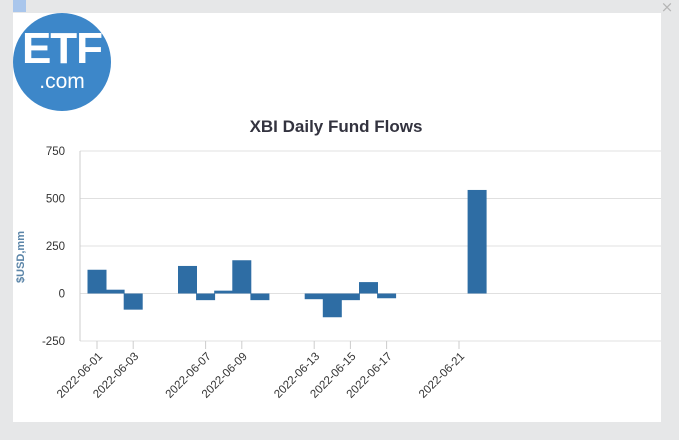 This screenshot has height=440, width=679. Describe the element at coordinates (55, 247) in the screenshot. I see `y-tick-label: 250` at that location.